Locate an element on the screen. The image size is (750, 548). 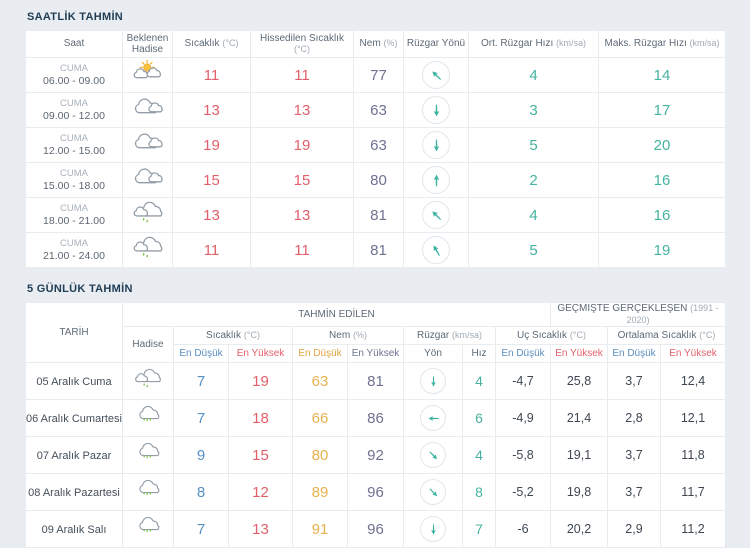
feels-like-cell: 15 is located at coordinates (302, 180).